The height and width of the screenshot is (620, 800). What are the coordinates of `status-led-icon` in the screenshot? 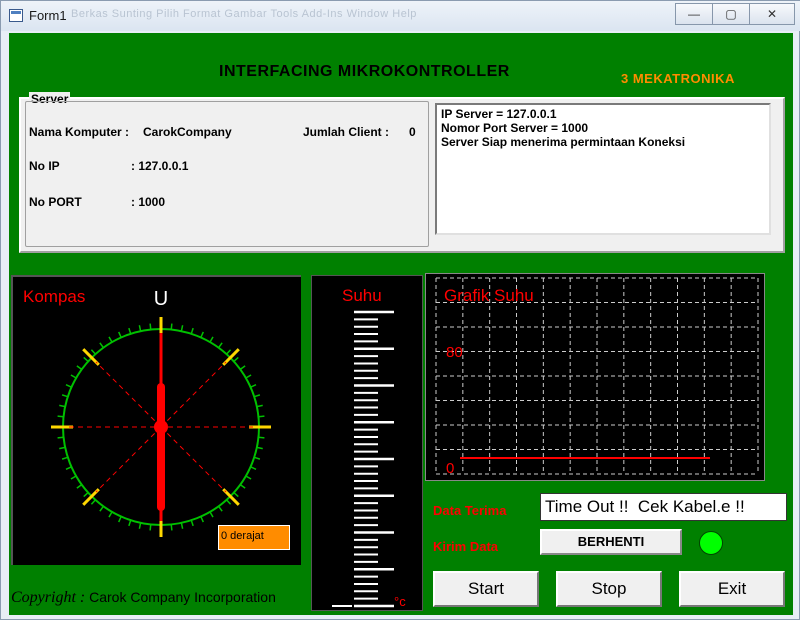 It's located at (711, 543).